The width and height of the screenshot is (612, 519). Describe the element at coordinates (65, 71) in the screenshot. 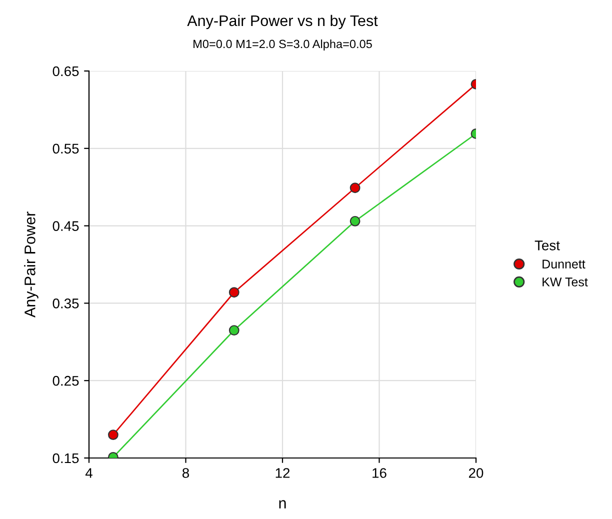

I see `y-tick-label: 0.65` at that location.